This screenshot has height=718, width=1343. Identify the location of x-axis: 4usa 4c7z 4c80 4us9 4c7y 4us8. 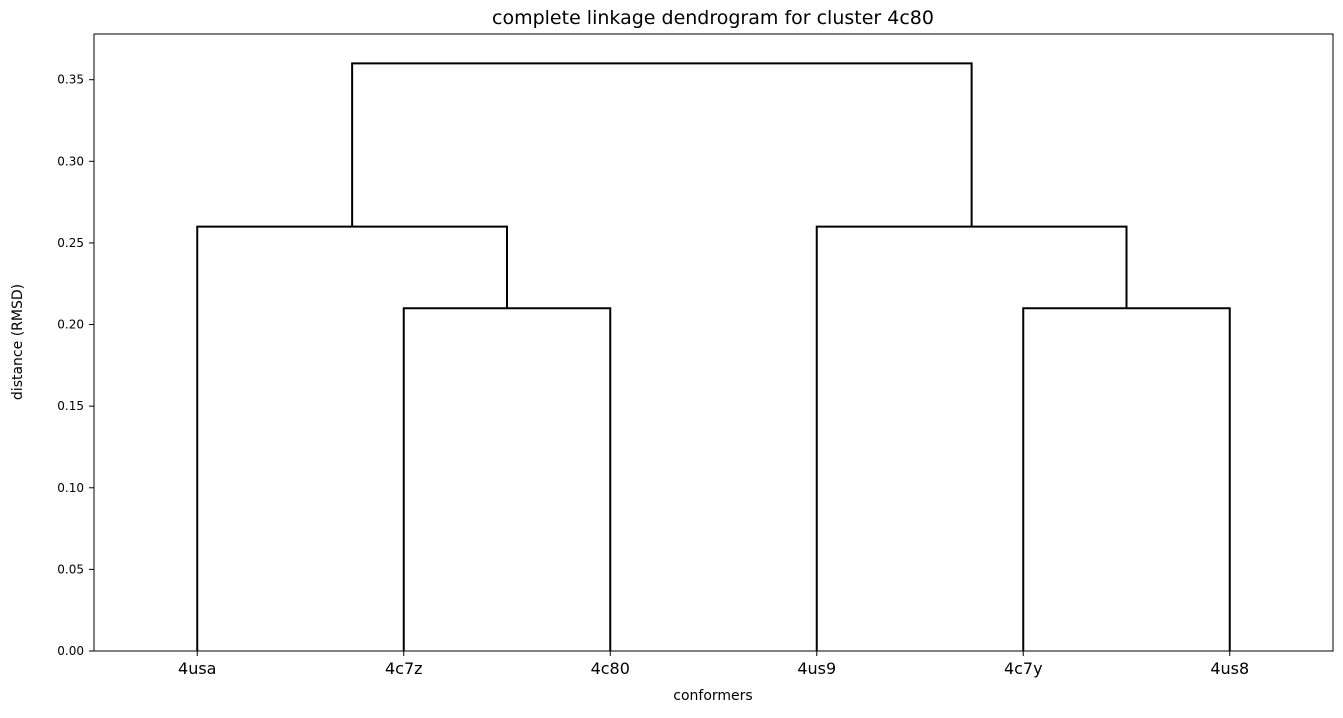
(713, 664).